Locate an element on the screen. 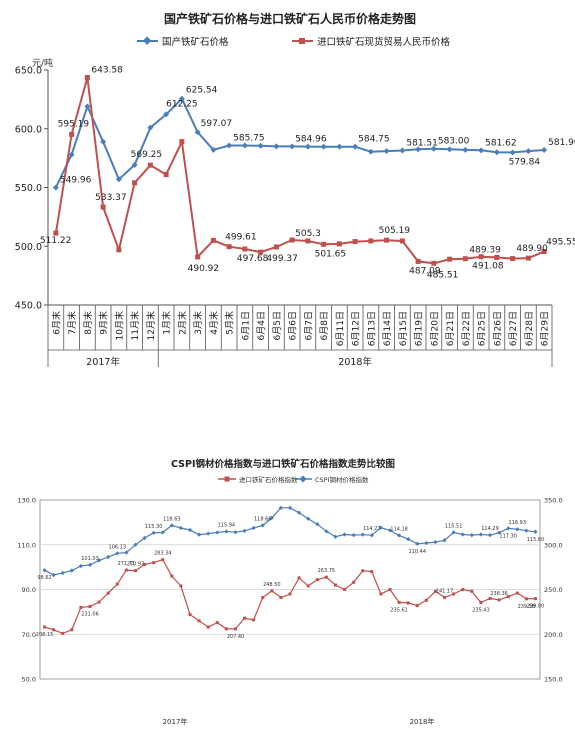 The height and width of the screenshot is (744, 575). data-label-import: 533.37 is located at coordinates (111, 198).